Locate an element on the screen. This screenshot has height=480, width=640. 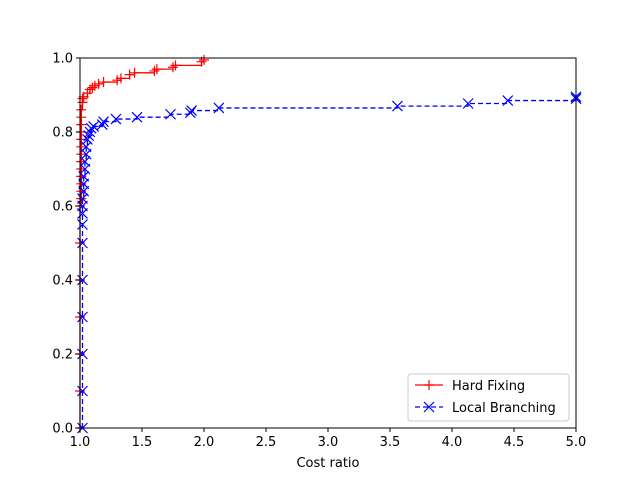
x-tick-label: 4.5 is located at coordinates (514, 442).